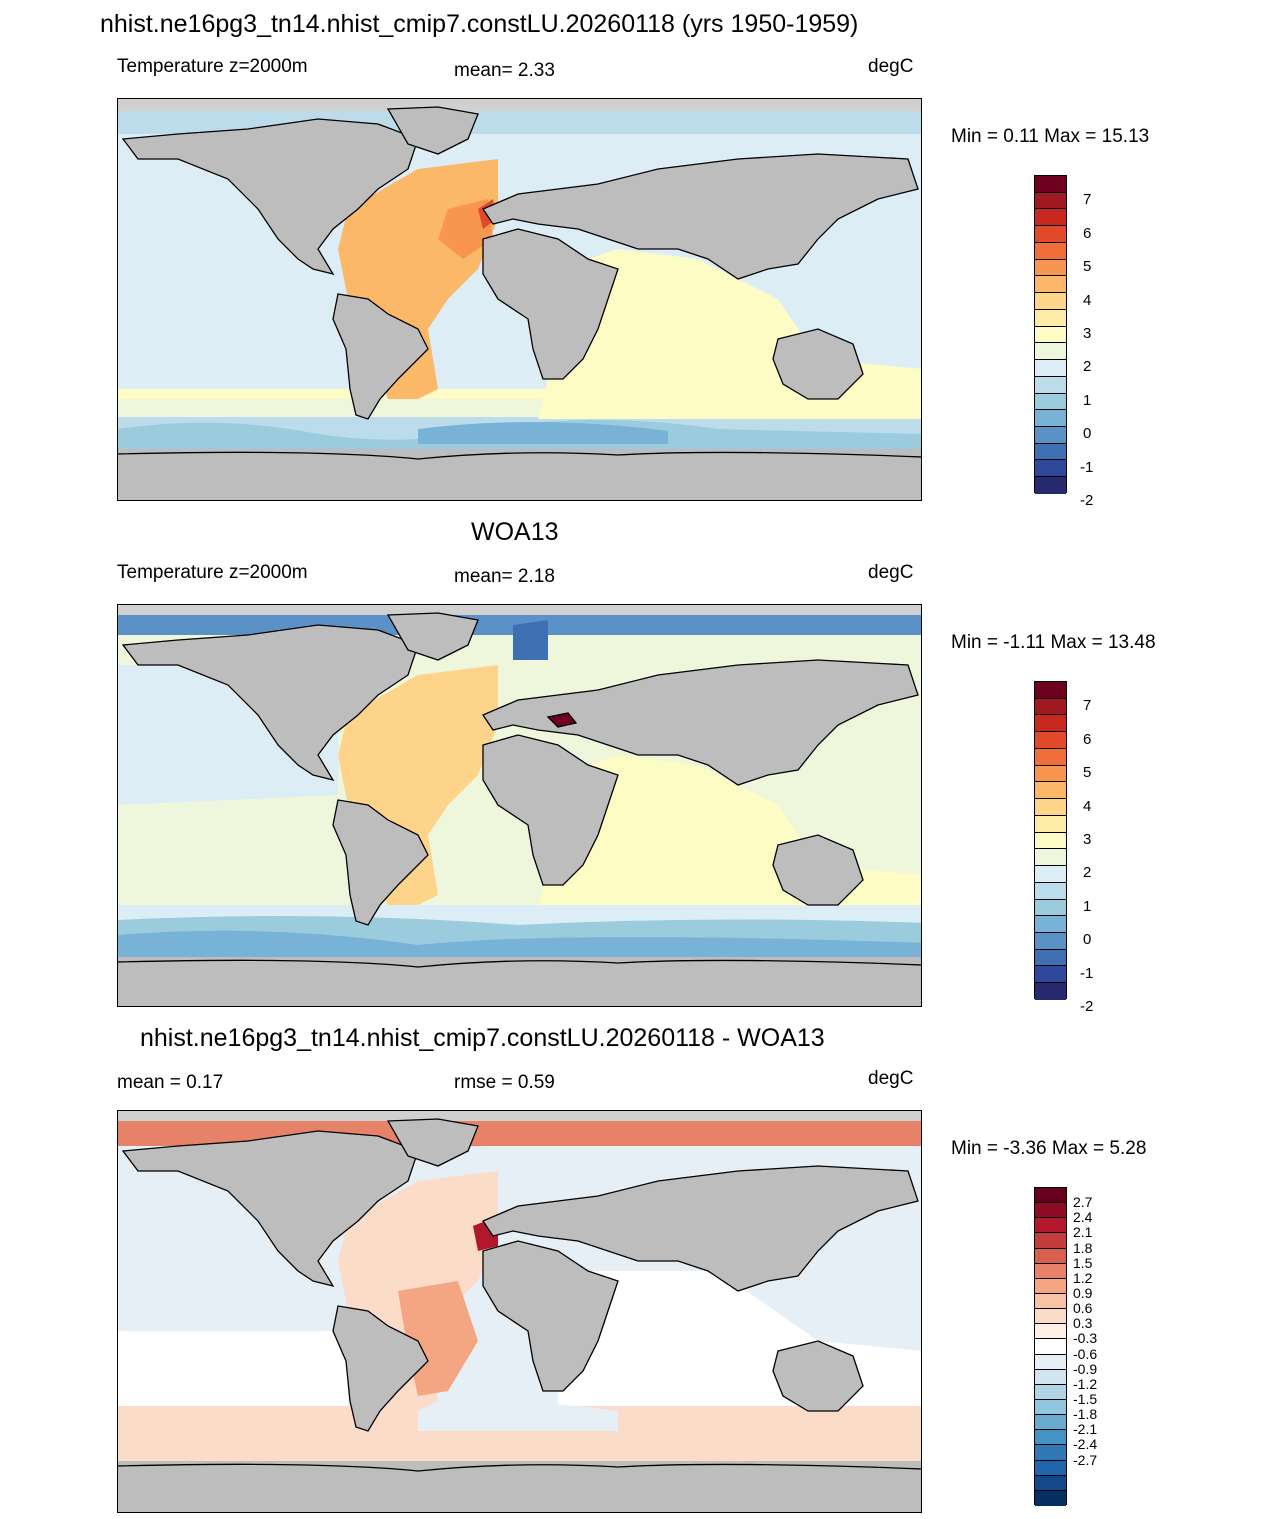 The height and width of the screenshot is (1519, 1285). What do you see at coordinates (170, 1082) in the screenshot?
I see `panel3-mean: mean = 0.17` at bounding box center [170, 1082].